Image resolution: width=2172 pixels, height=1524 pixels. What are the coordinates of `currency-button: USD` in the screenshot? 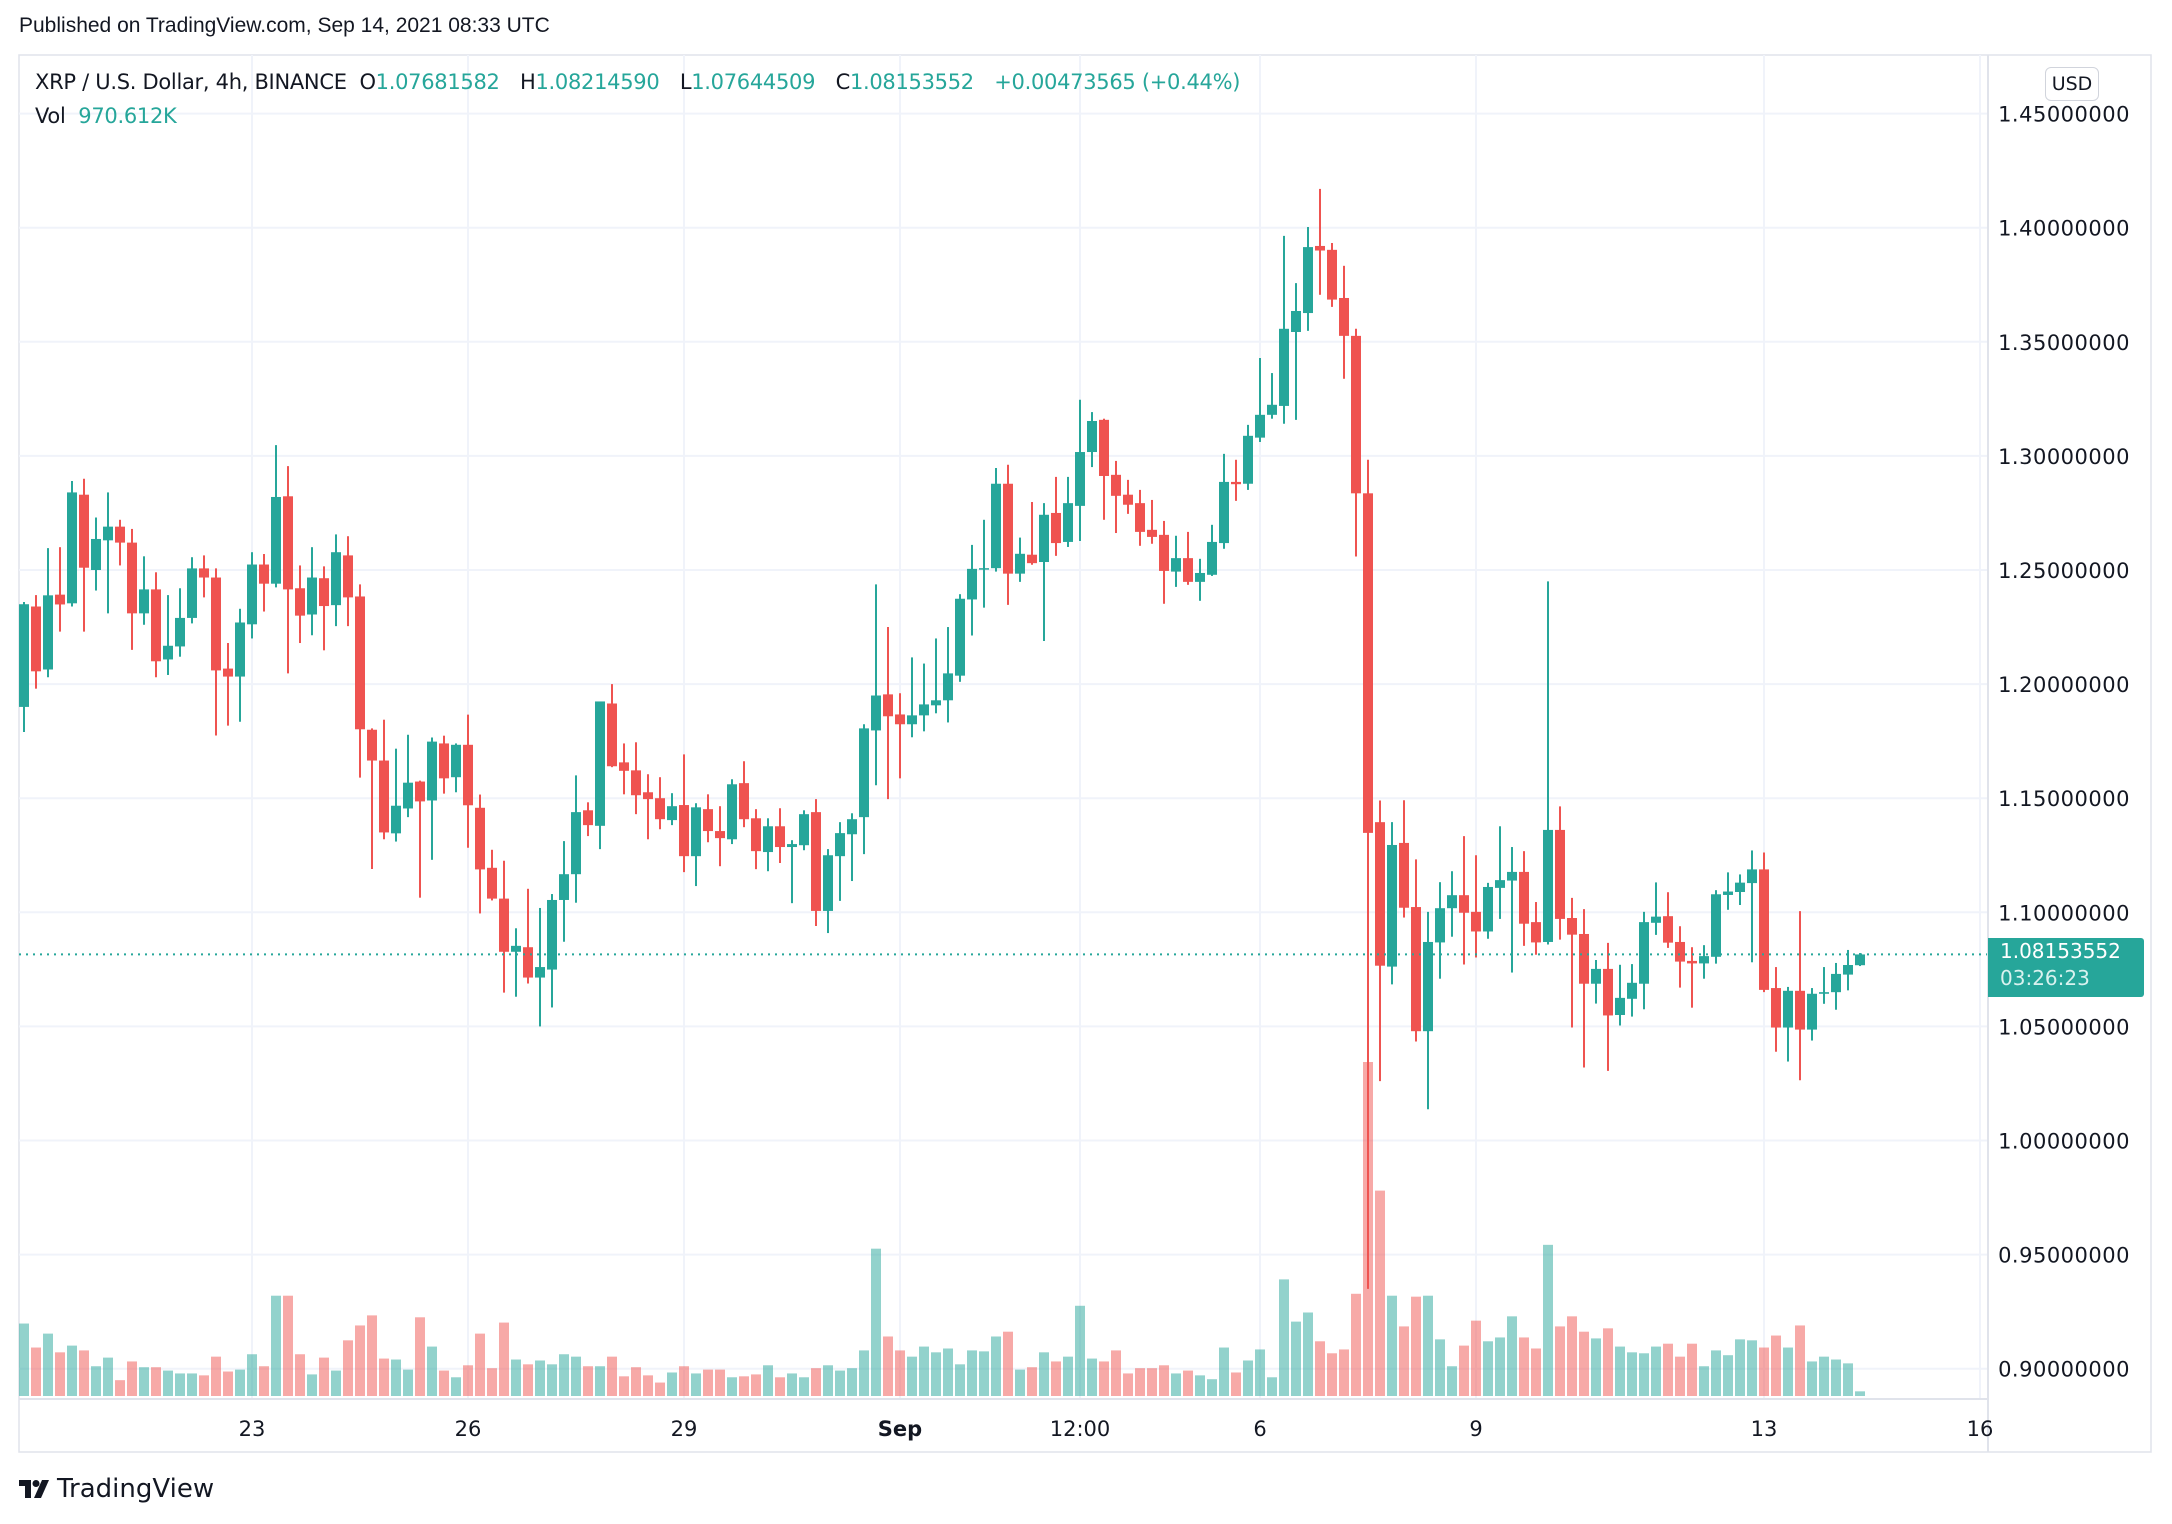 It's located at (2072, 84).